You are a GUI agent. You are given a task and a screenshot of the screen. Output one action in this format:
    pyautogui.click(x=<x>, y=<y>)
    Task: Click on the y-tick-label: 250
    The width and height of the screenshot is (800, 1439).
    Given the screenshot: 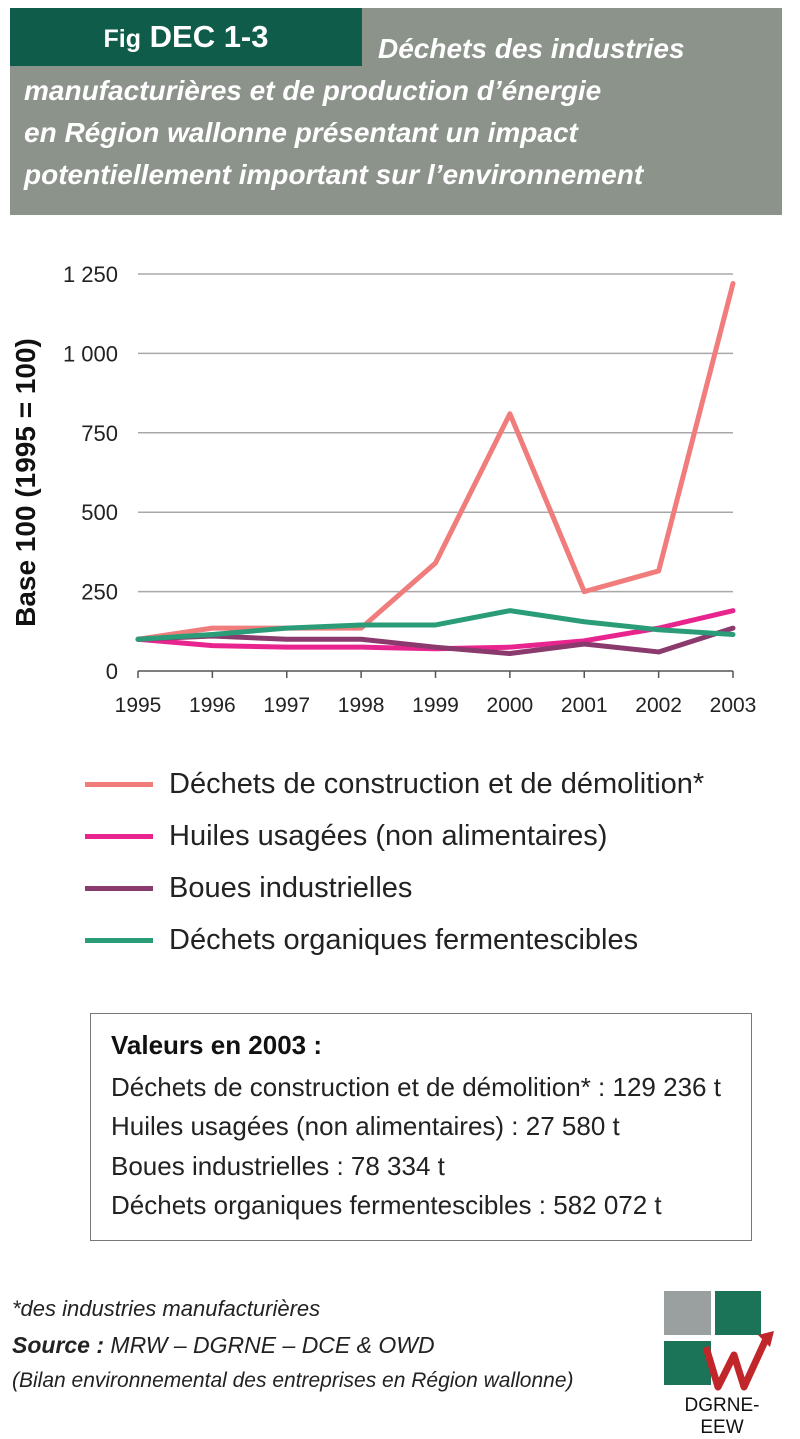 What is the action you would take?
    pyautogui.click(x=99, y=592)
    